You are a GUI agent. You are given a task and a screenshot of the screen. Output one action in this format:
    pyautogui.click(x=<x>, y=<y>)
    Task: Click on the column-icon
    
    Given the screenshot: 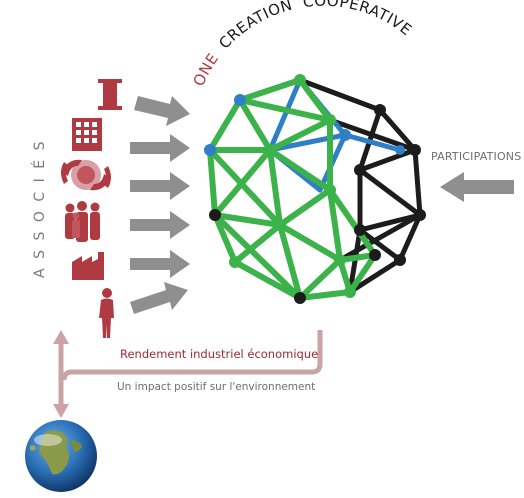 What is the action you would take?
    pyautogui.click(x=110, y=94)
    